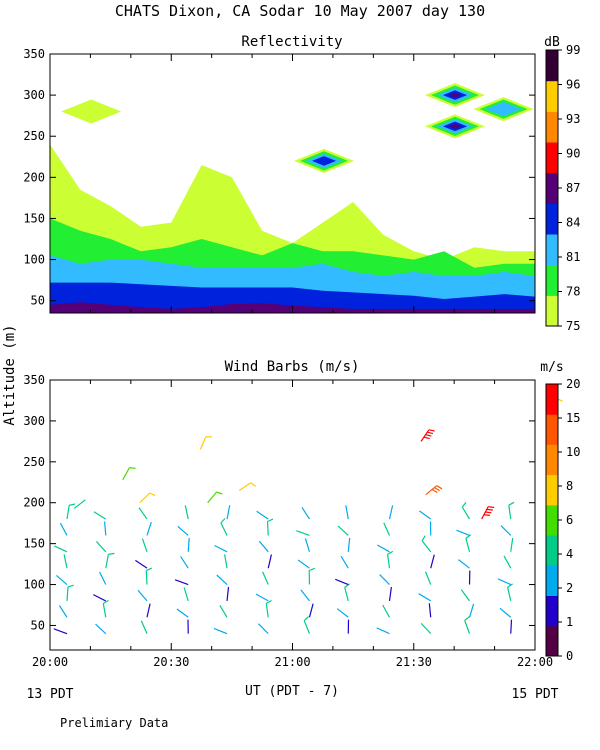  What do you see at coordinates (34, 462) in the screenshot?
I see `wind-ytick-label: 250` at bounding box center [34, 462].